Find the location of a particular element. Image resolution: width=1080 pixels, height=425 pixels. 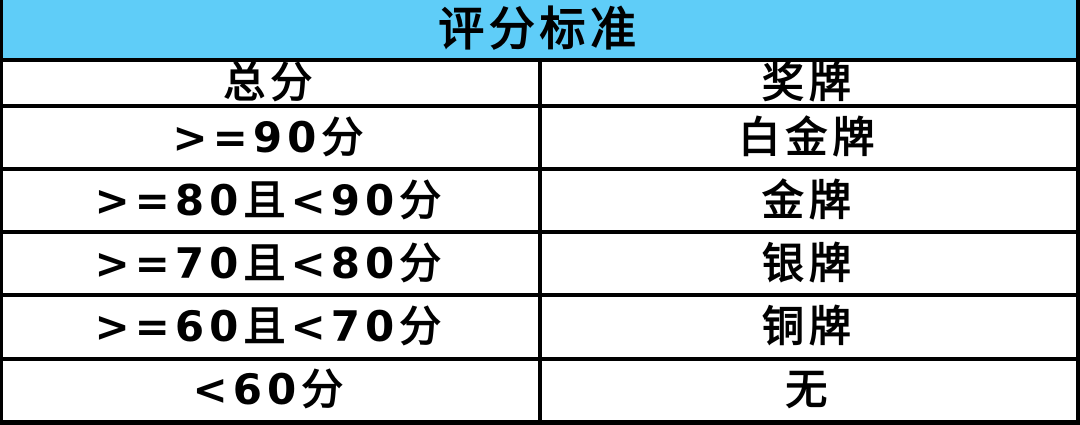

score-cell: >=80且<90分 is located at coordinates (271, 201).